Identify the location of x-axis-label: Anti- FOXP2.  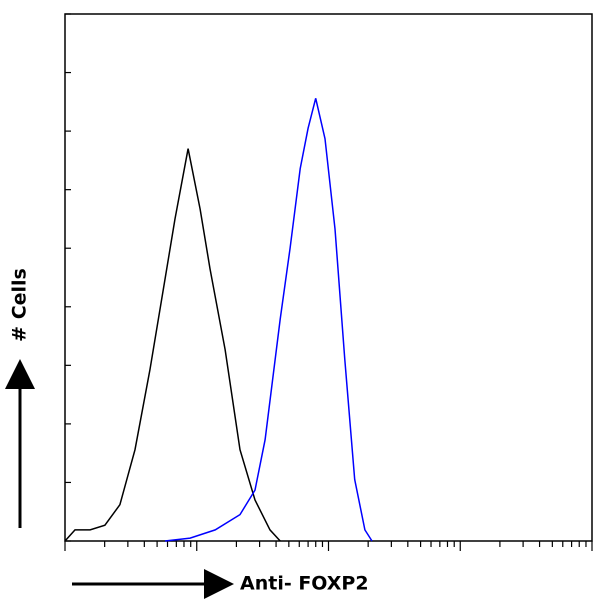
(304, 584).